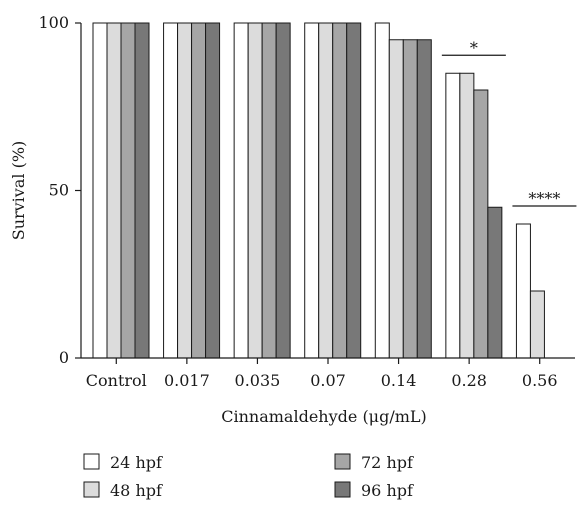 This screenshot has height=505, width=582. I want to click on y-axis-title: Survival (%), so click(18, 191).